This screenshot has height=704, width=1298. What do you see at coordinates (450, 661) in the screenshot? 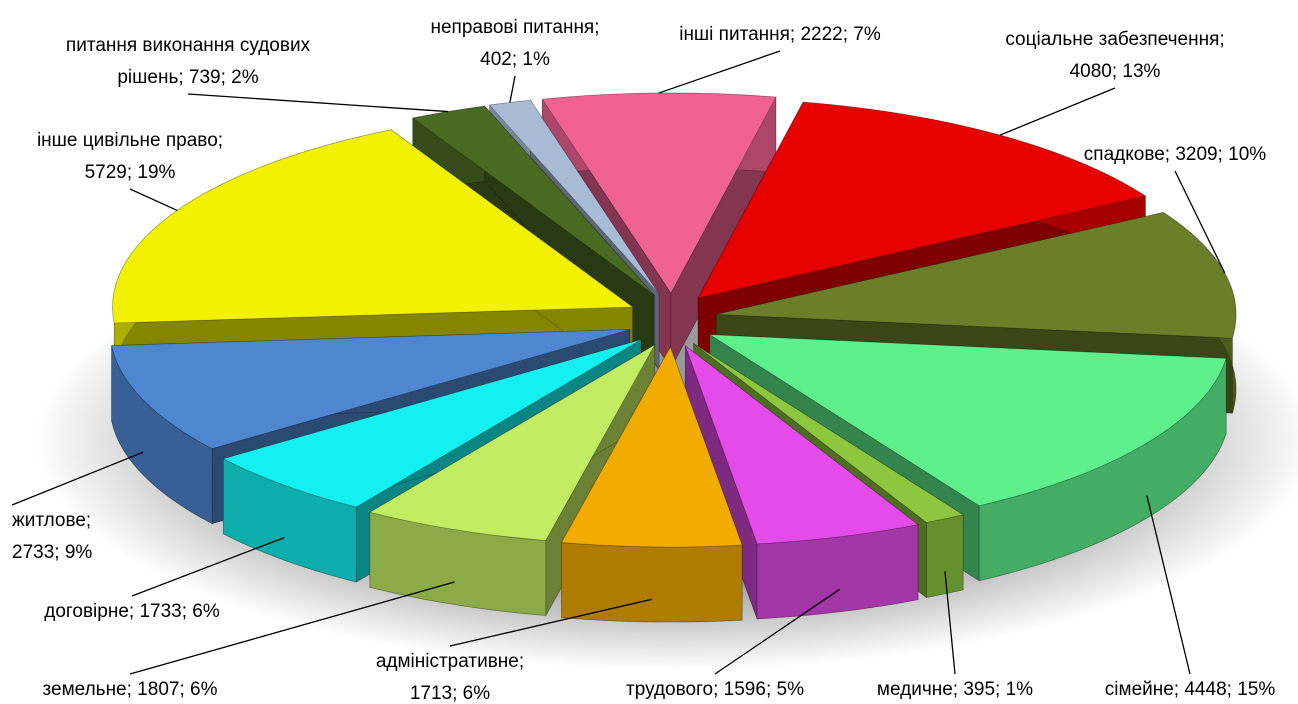
I see `data-label: адміністративне;` at bounding box center [450, 661].